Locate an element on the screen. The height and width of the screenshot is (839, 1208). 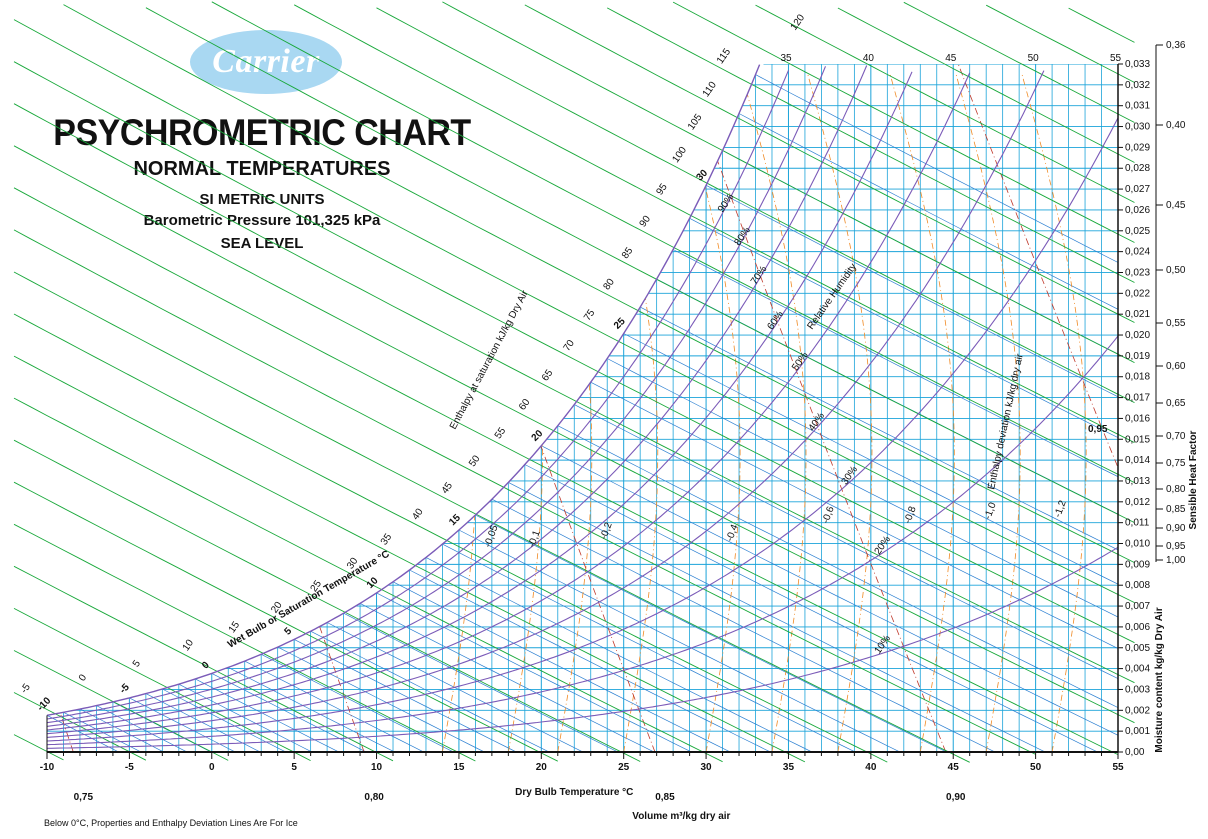
y-tick-label: 0,001 is located at coordinates (1137, 731).